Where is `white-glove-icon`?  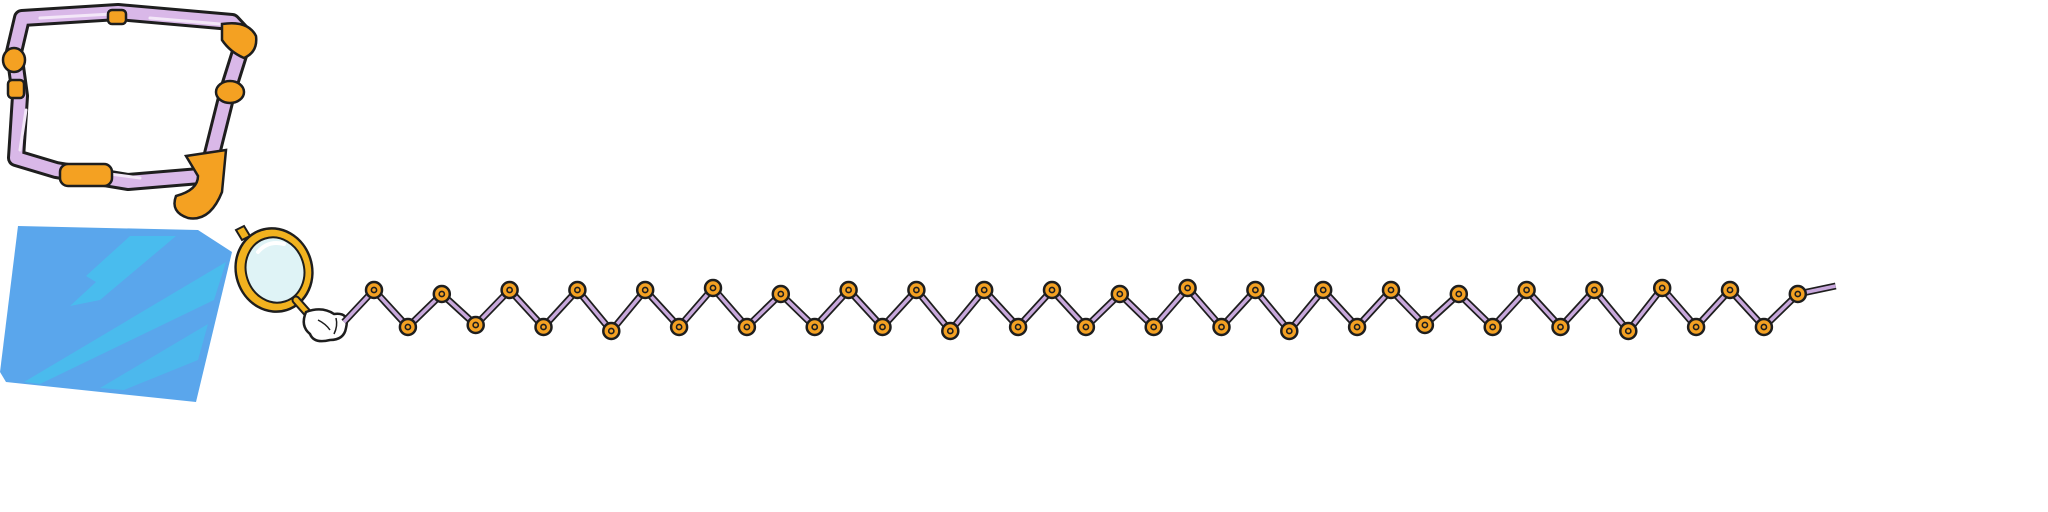
white-glove-icon is located at coordinates (325, 325).